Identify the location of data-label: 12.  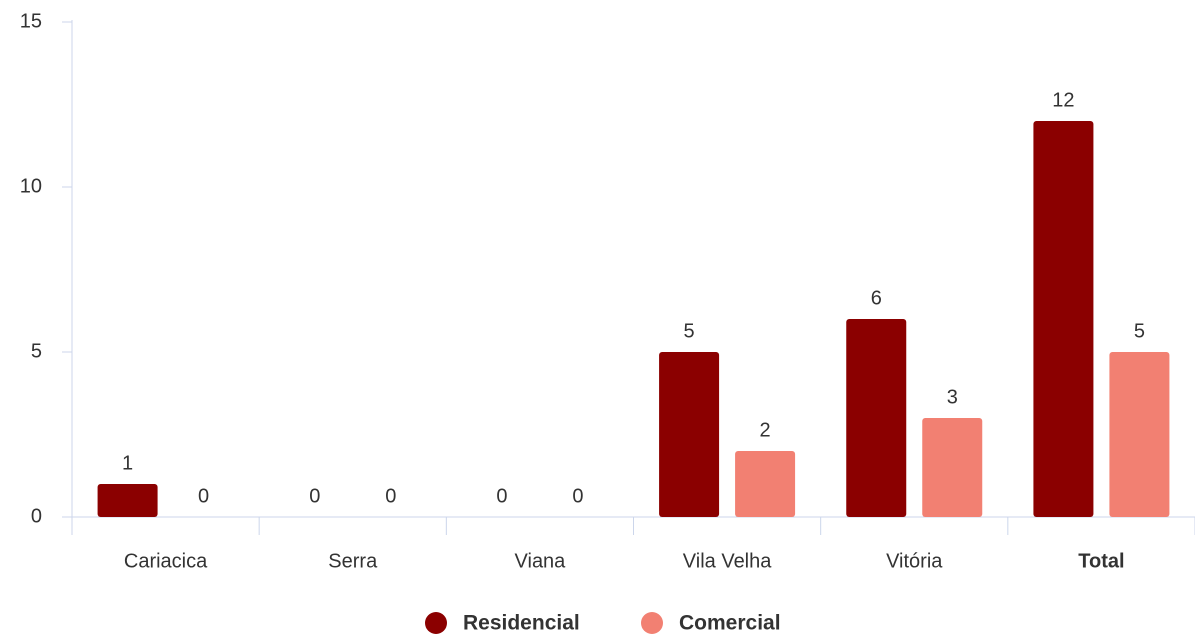
(1063, 100).